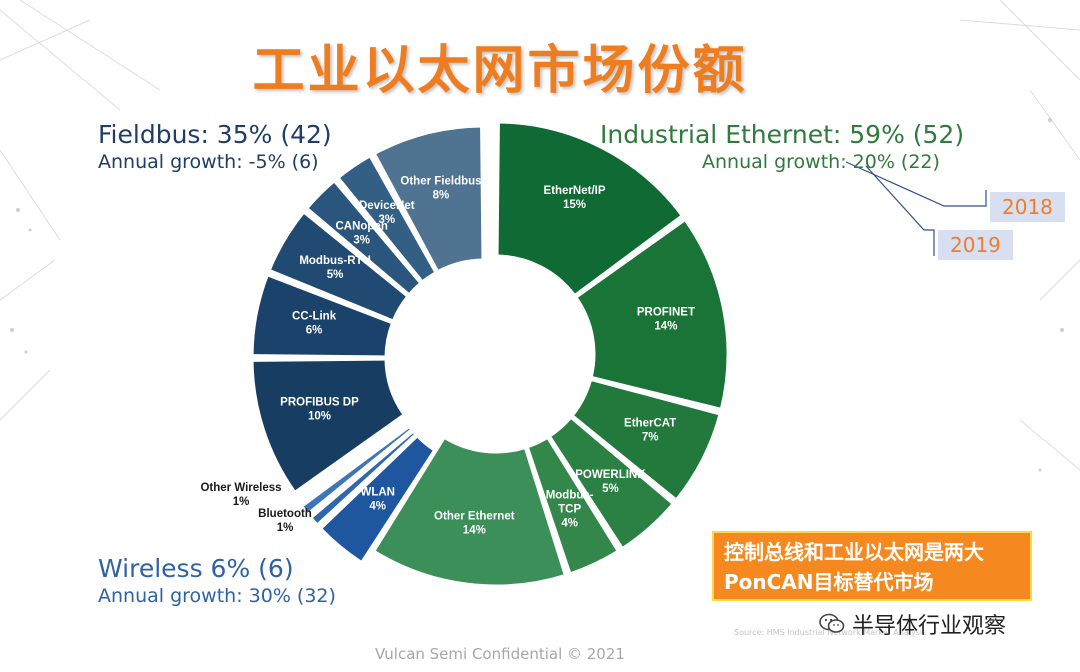  Describe the element at coordinates (975, 245) in the screenshot. I see `year-2019-label: 2019` at that location.